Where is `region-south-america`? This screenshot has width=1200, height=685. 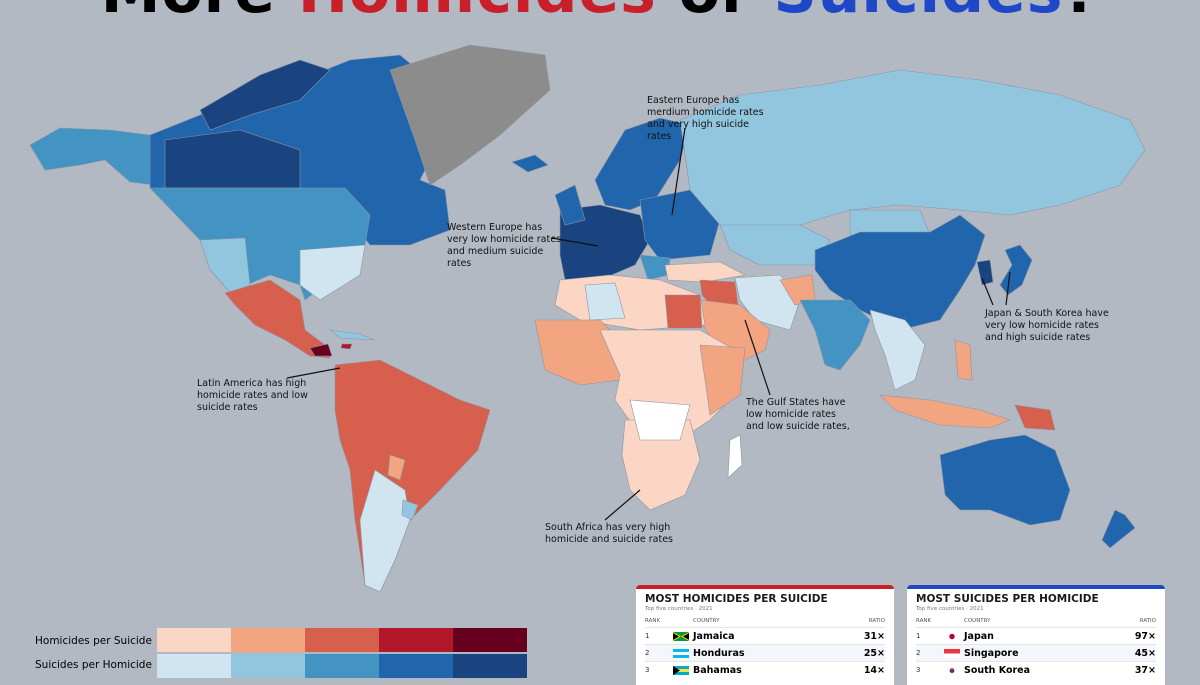 region-south-america is located at coordinates (412, 476).